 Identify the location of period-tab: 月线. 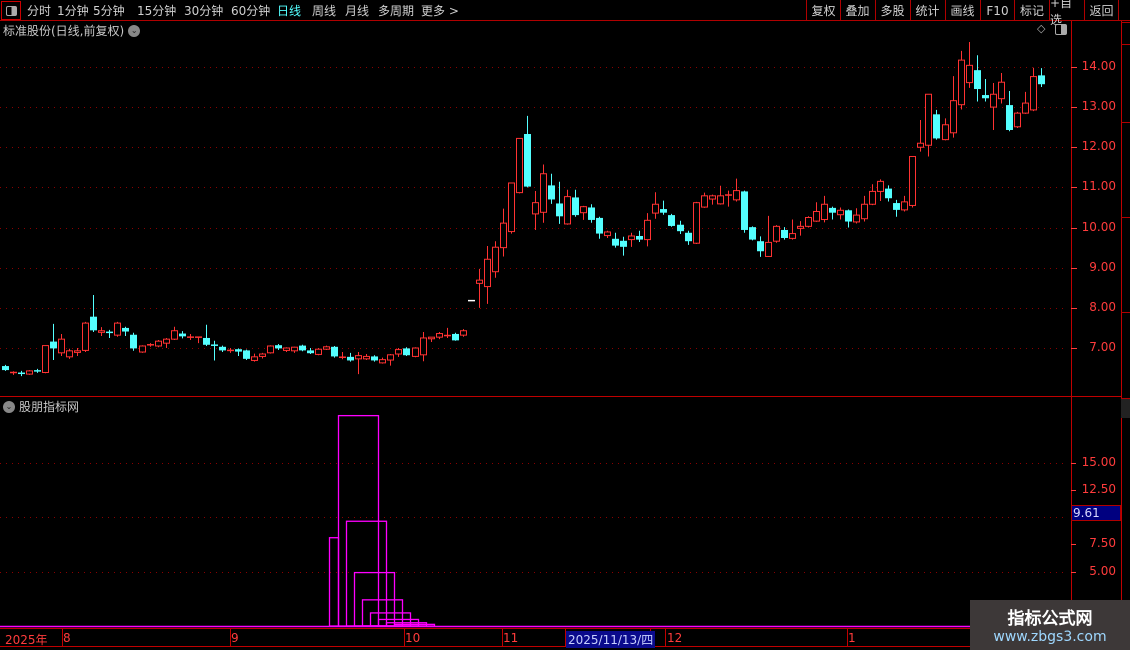
(357, 11).